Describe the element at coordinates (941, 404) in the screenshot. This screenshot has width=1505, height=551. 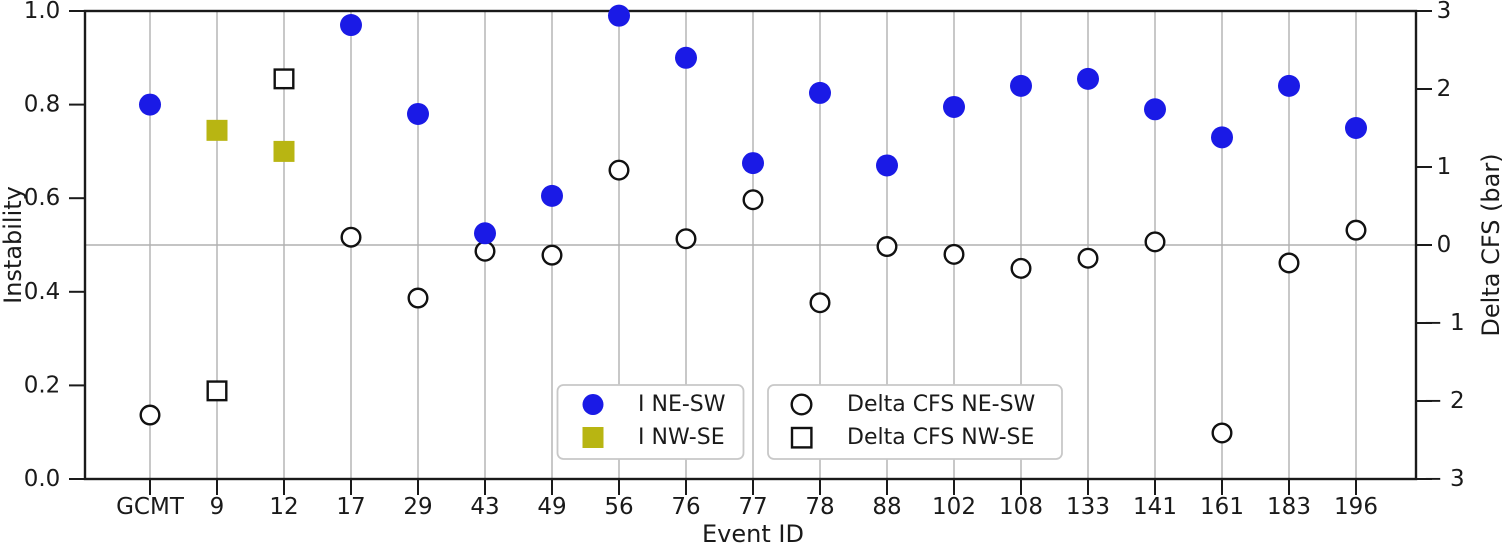
I see `legend-label-cfs-ne-sw: Delta CFS NE-SW` at that location.